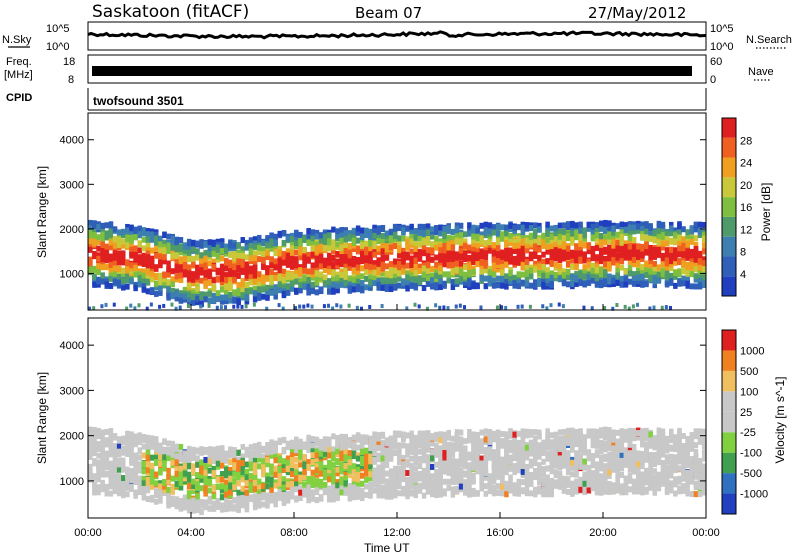 The image size is (800, 554). I want to click on colorbar-frame, so click(729, 207).